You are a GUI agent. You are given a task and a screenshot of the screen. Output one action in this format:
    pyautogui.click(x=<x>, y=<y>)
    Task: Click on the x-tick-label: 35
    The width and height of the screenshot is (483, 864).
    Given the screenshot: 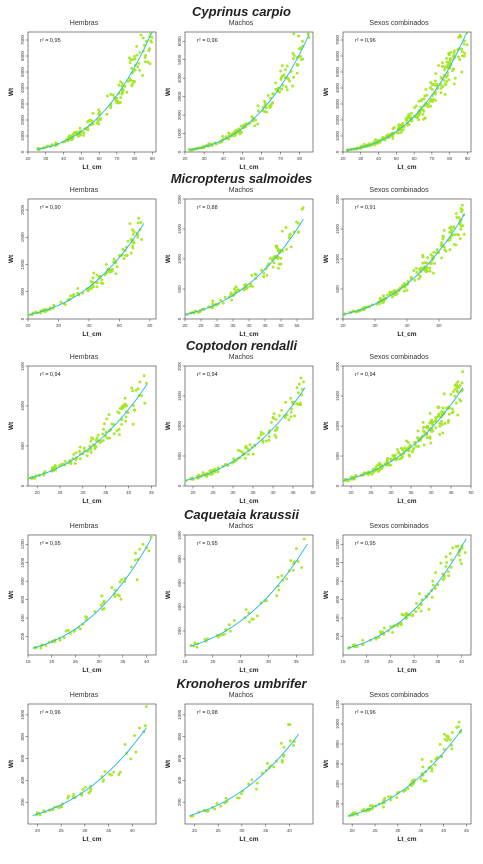 What is the action you would take?
    pyautogui.click(x=297, y=661)
    